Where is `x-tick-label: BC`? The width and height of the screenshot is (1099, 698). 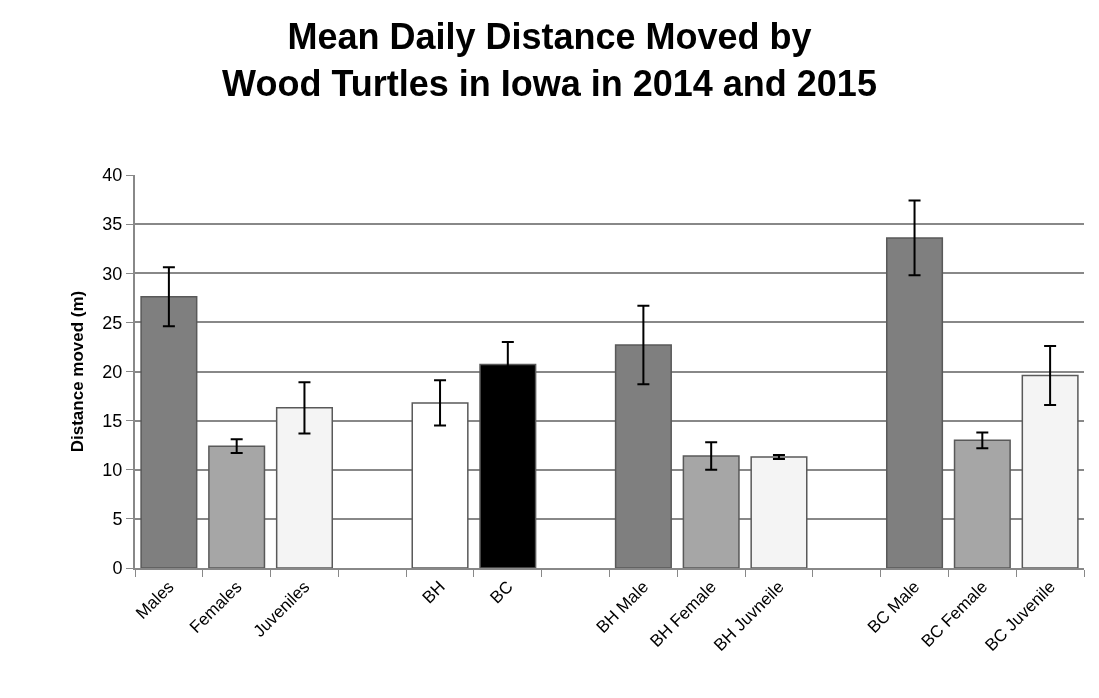 x-tick-label: BC is located at coordinates (501, 592).